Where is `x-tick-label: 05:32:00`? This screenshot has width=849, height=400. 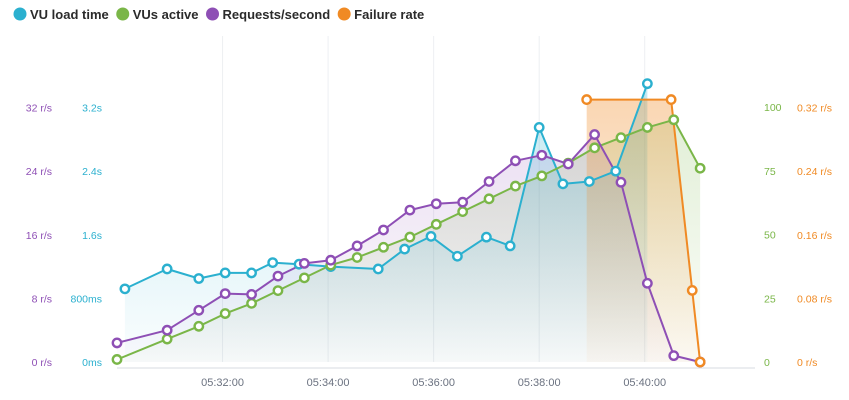 x-tick-label: 05:32:00 is located at coordinates (222, 383).